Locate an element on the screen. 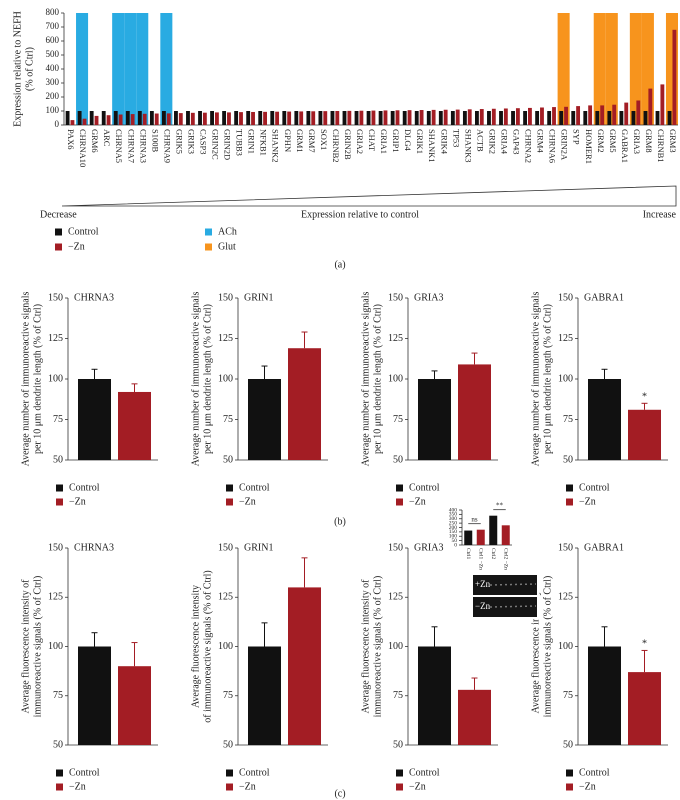 This screenshot has height=800, width=680. chart-title: CHRNA3 is located at coordinates (94, 297).